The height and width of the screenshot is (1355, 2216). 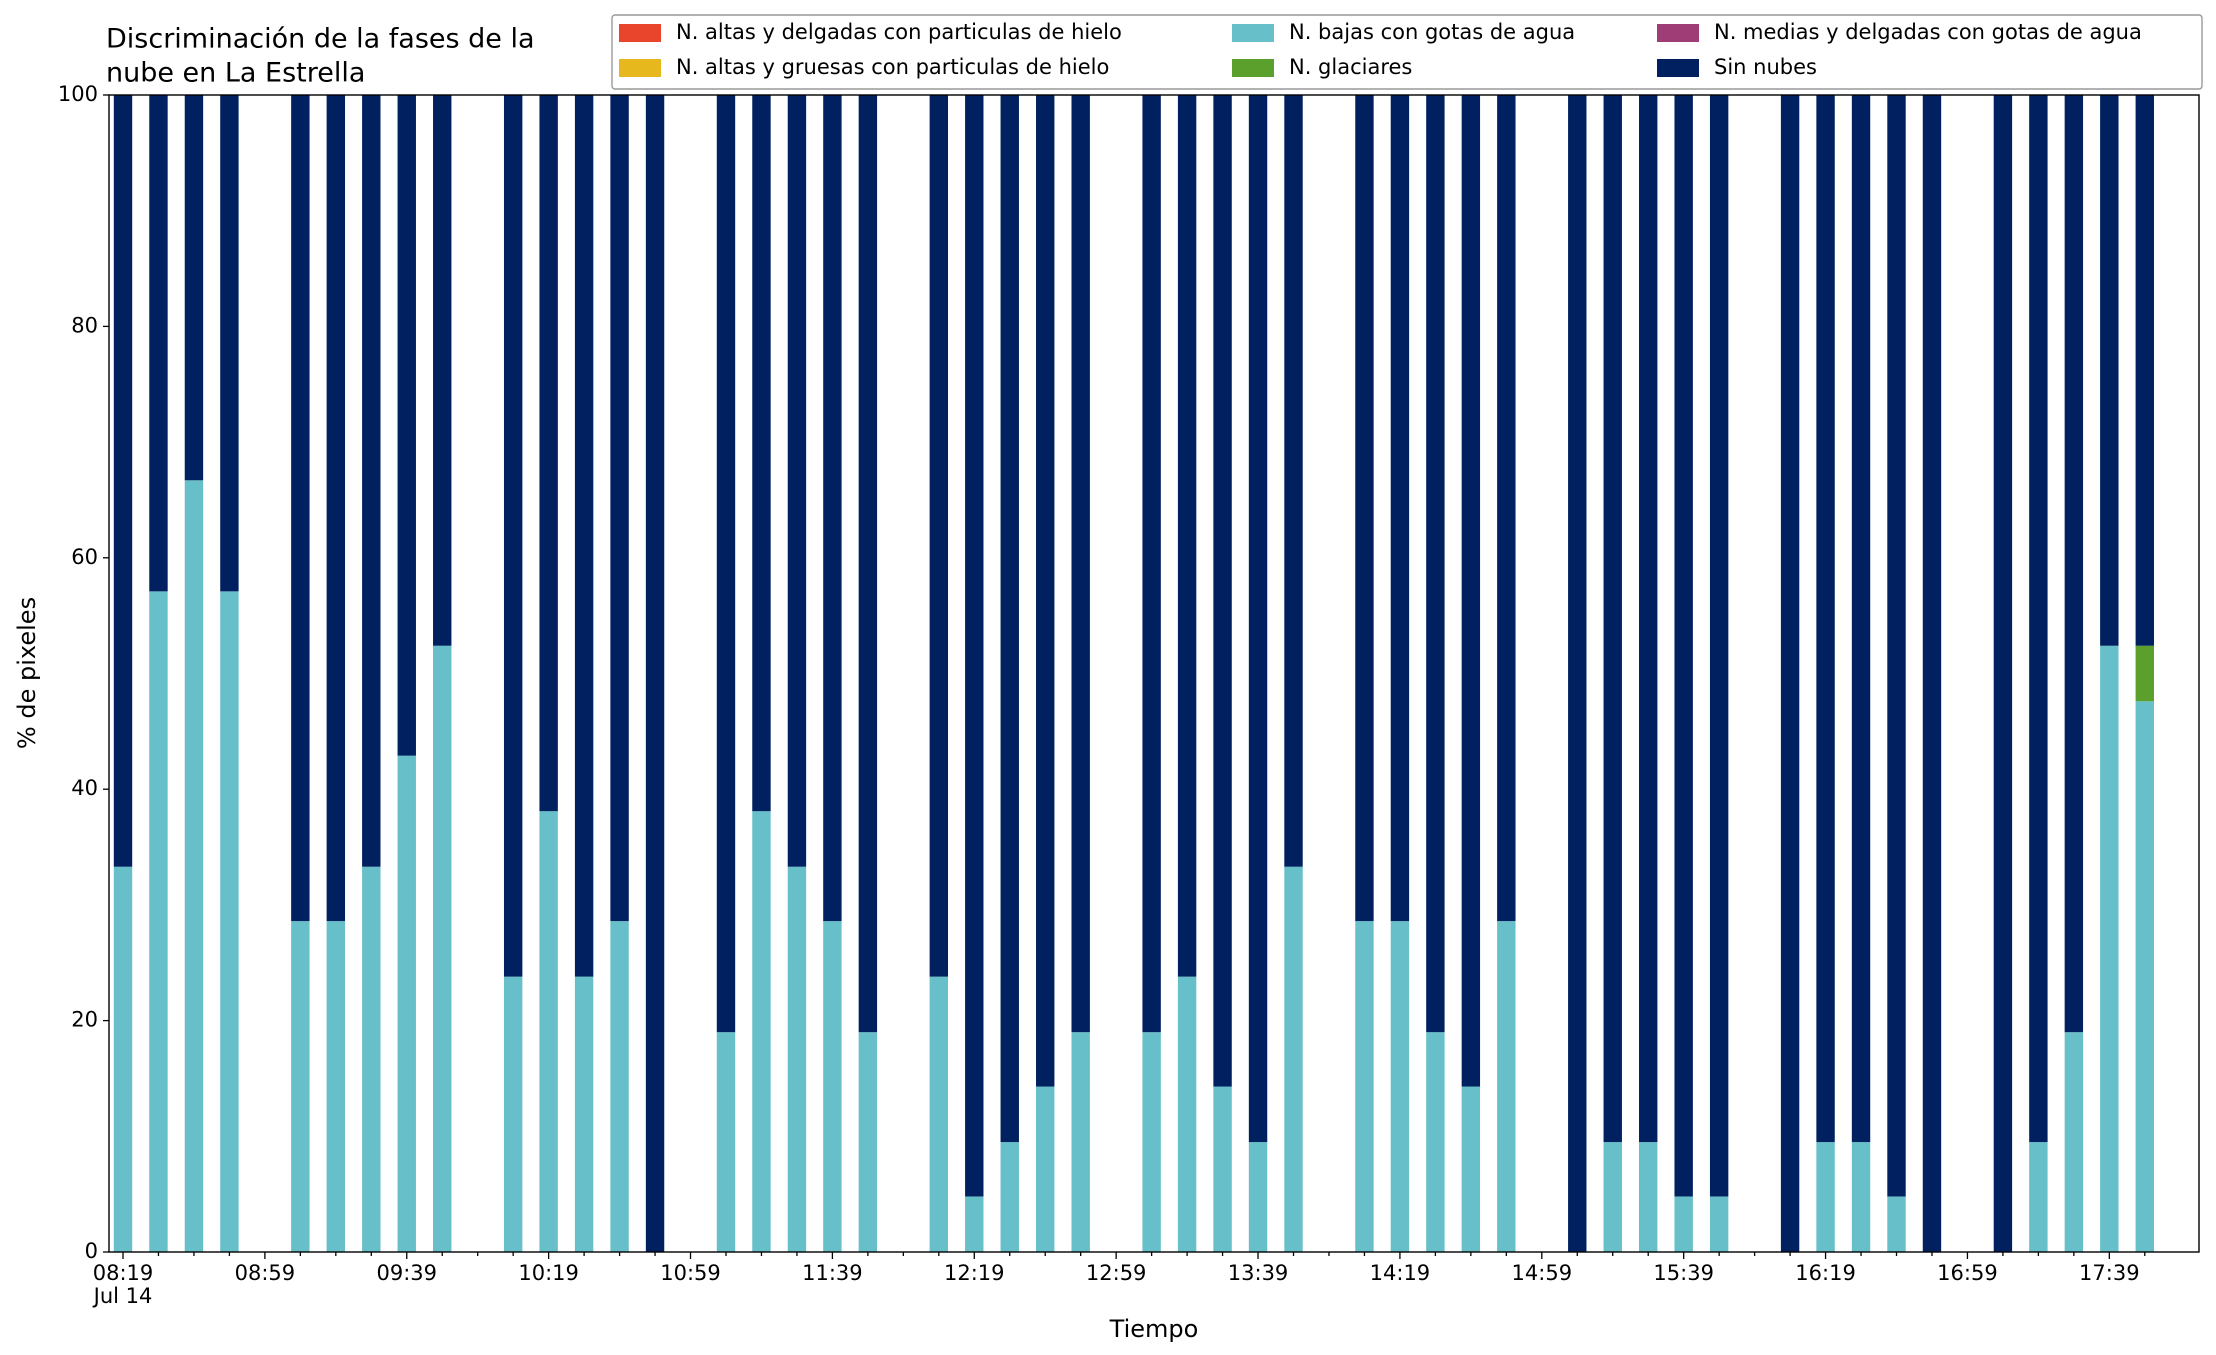 I want to click on legend-label: N. bajas con gotas de agua, so click(x=1432, y=32).